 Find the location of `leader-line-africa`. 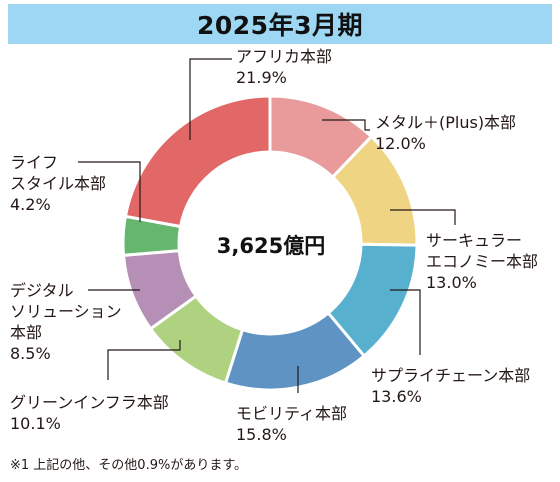

leader-line-africa is located at coordinates (210, 99).